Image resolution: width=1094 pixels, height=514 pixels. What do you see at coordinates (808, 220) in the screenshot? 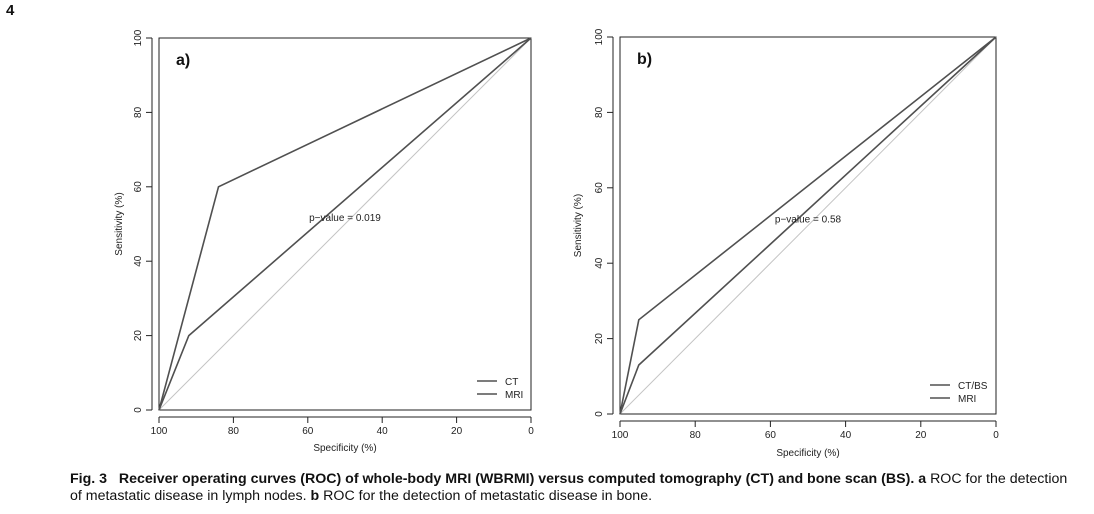
I see `p-value-annotation: p−value = 0.58` at bounding box center [808, 220].